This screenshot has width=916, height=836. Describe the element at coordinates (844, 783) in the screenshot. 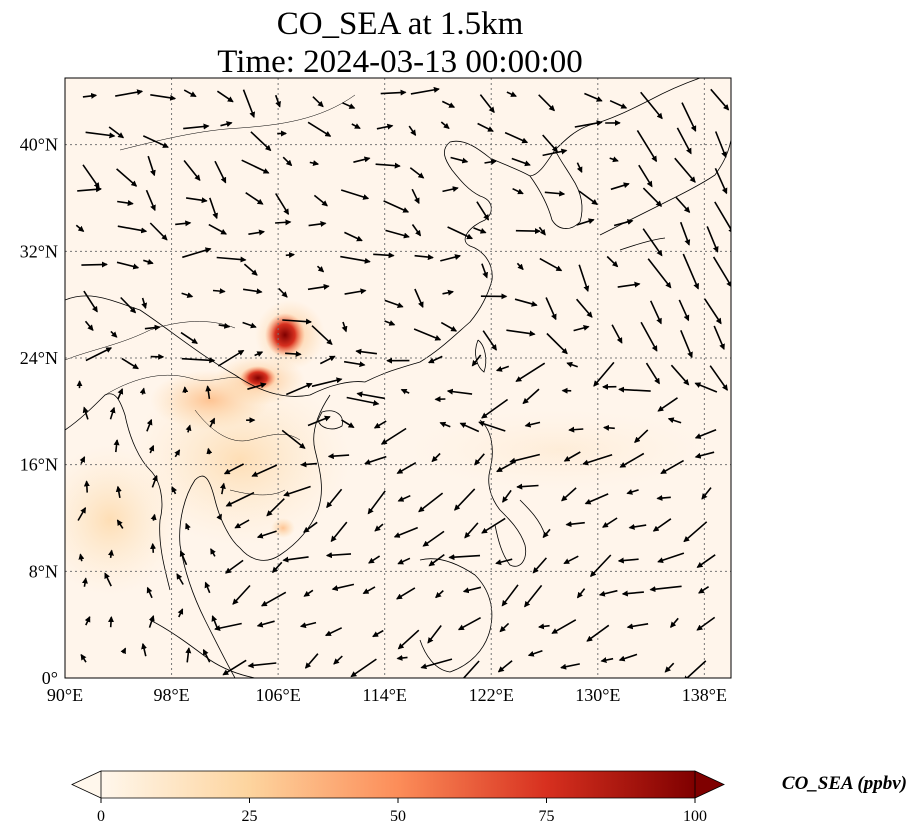

I see `colorbar-label: CO_SEA (ppbv)` at that location.